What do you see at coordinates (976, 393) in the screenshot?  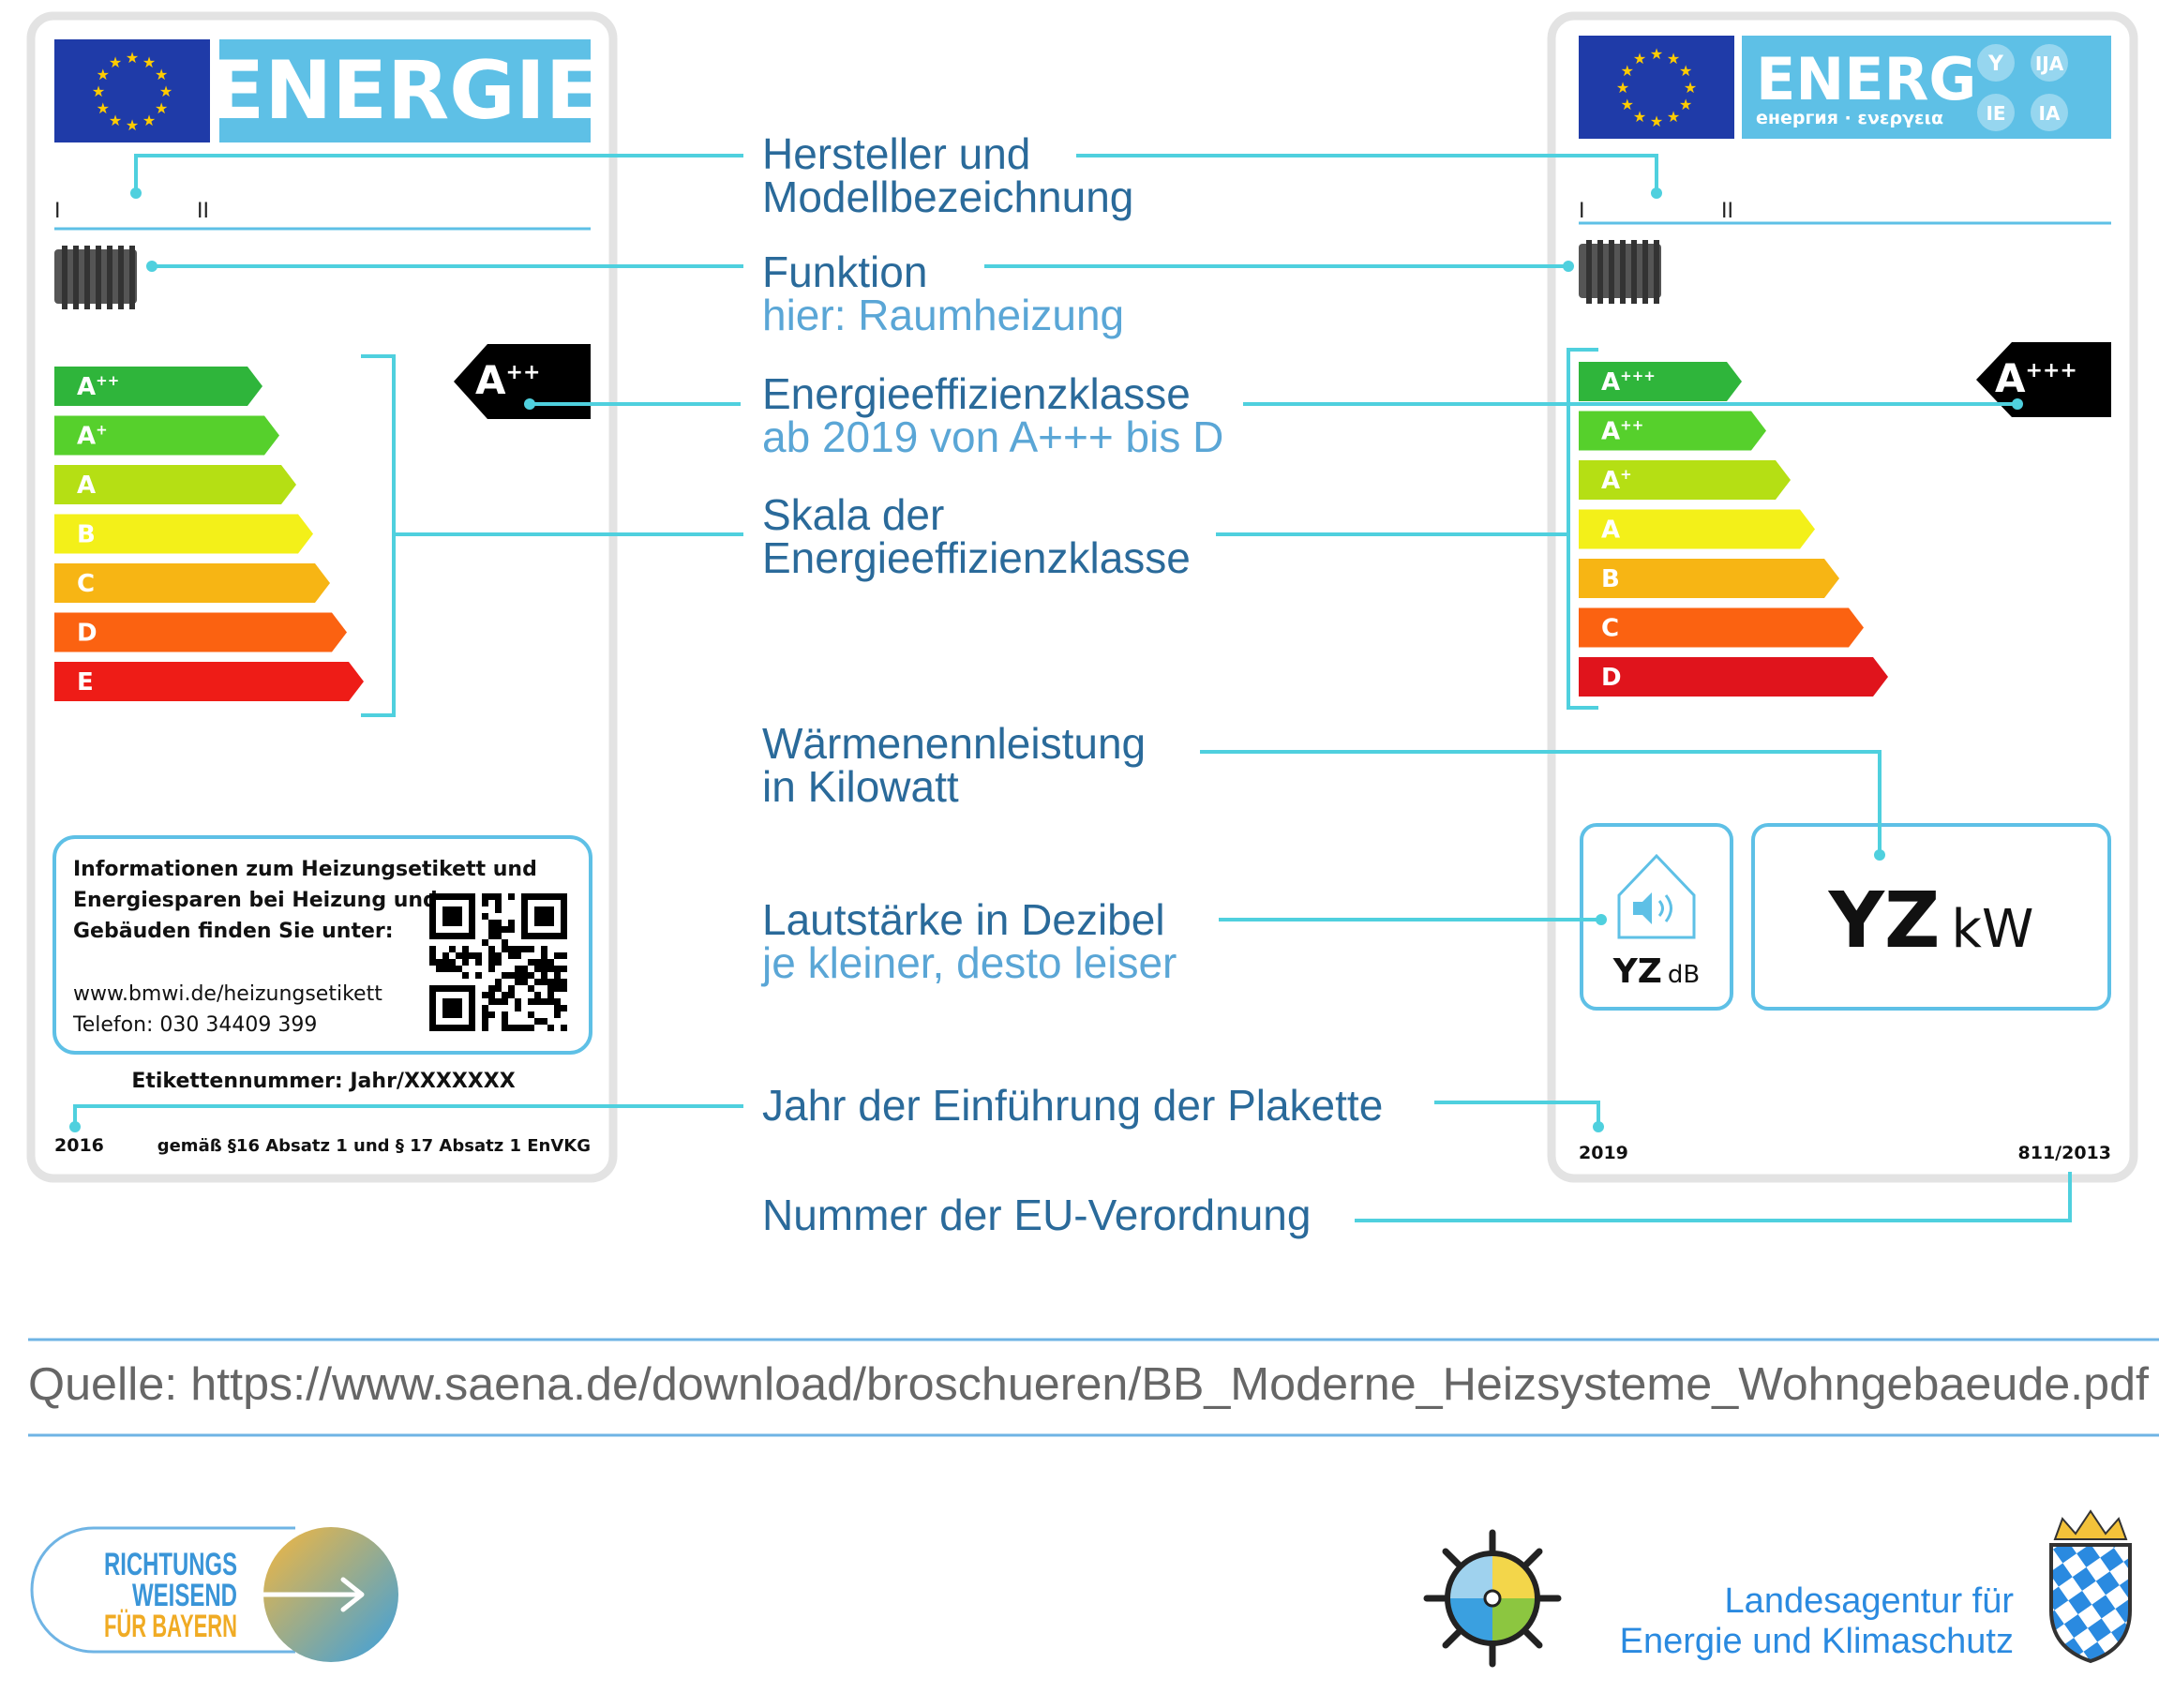 I see `callout-class-title: Energieeffizienzklasse` at bounding box center [976, 393].